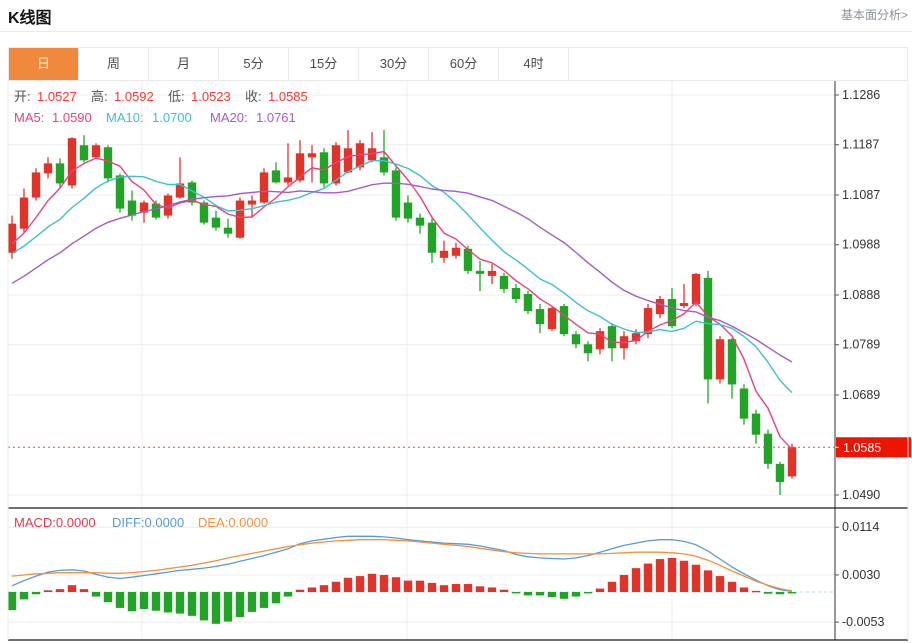  What do you see at coordinates (184, 64) in the screenshot?
I see `tab-month: 月` at bounding box center [184, 64].